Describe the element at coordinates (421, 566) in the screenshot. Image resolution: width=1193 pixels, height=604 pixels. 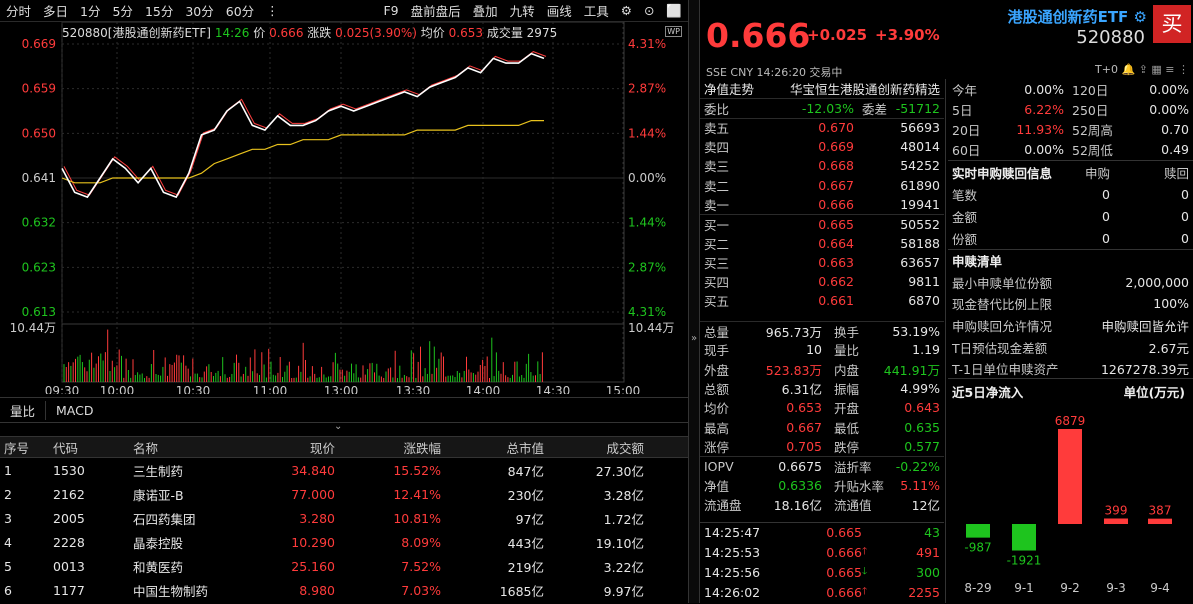
I see `table-cell: 7.52%` at that location.